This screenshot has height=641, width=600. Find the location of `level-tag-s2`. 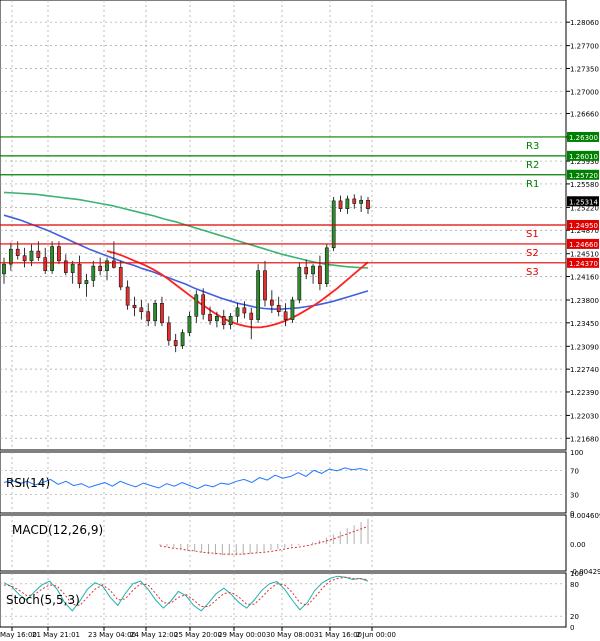

level-tag-s2 is located at coordinates (583, 243).